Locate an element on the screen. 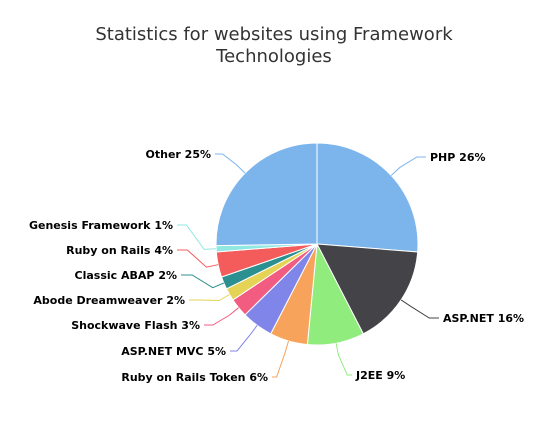 The width and height of the screenshot is (548, 445). slice-label-classic-abap: Classic ABAP 2% is located at coordinates (126, 275).